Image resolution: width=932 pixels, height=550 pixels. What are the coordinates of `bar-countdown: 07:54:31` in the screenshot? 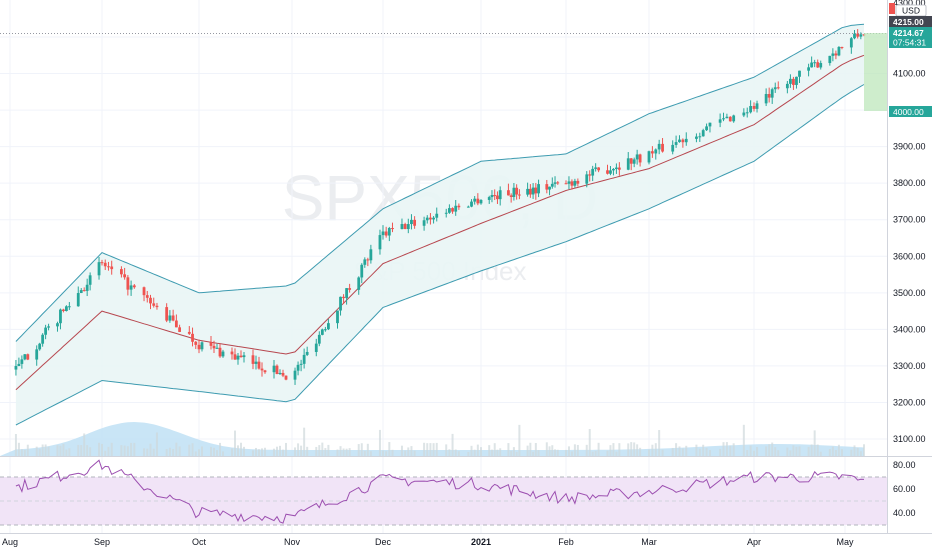 It's located at (909, 43).